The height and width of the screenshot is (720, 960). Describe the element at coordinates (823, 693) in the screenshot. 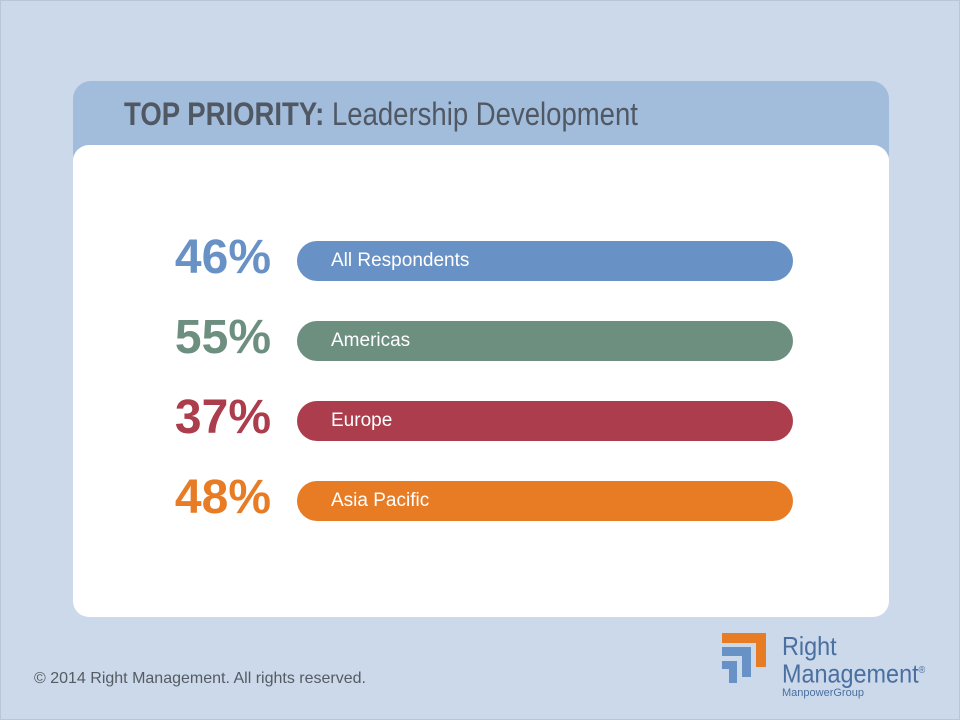

I see `logo-subtext: ManpowerGroup` at that location.